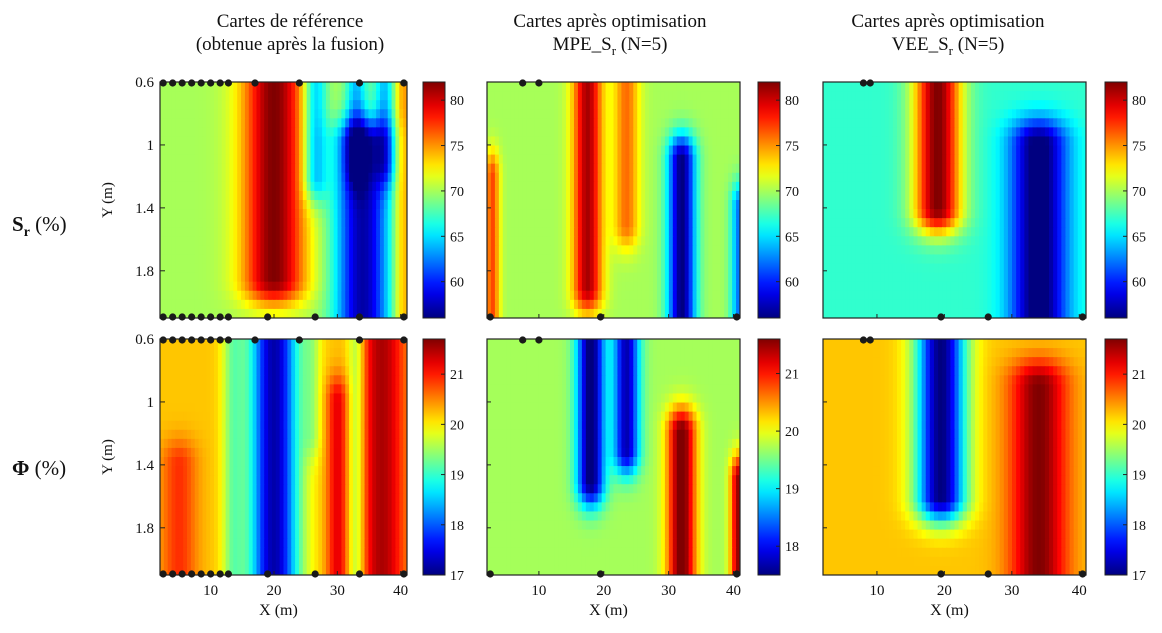 Image resolution: width=1162 pixels, height=633 pixels. What do you see at coordinates (220, 83) in the screenshot?
I see `measurement-point` at bounding box center [220, 83].